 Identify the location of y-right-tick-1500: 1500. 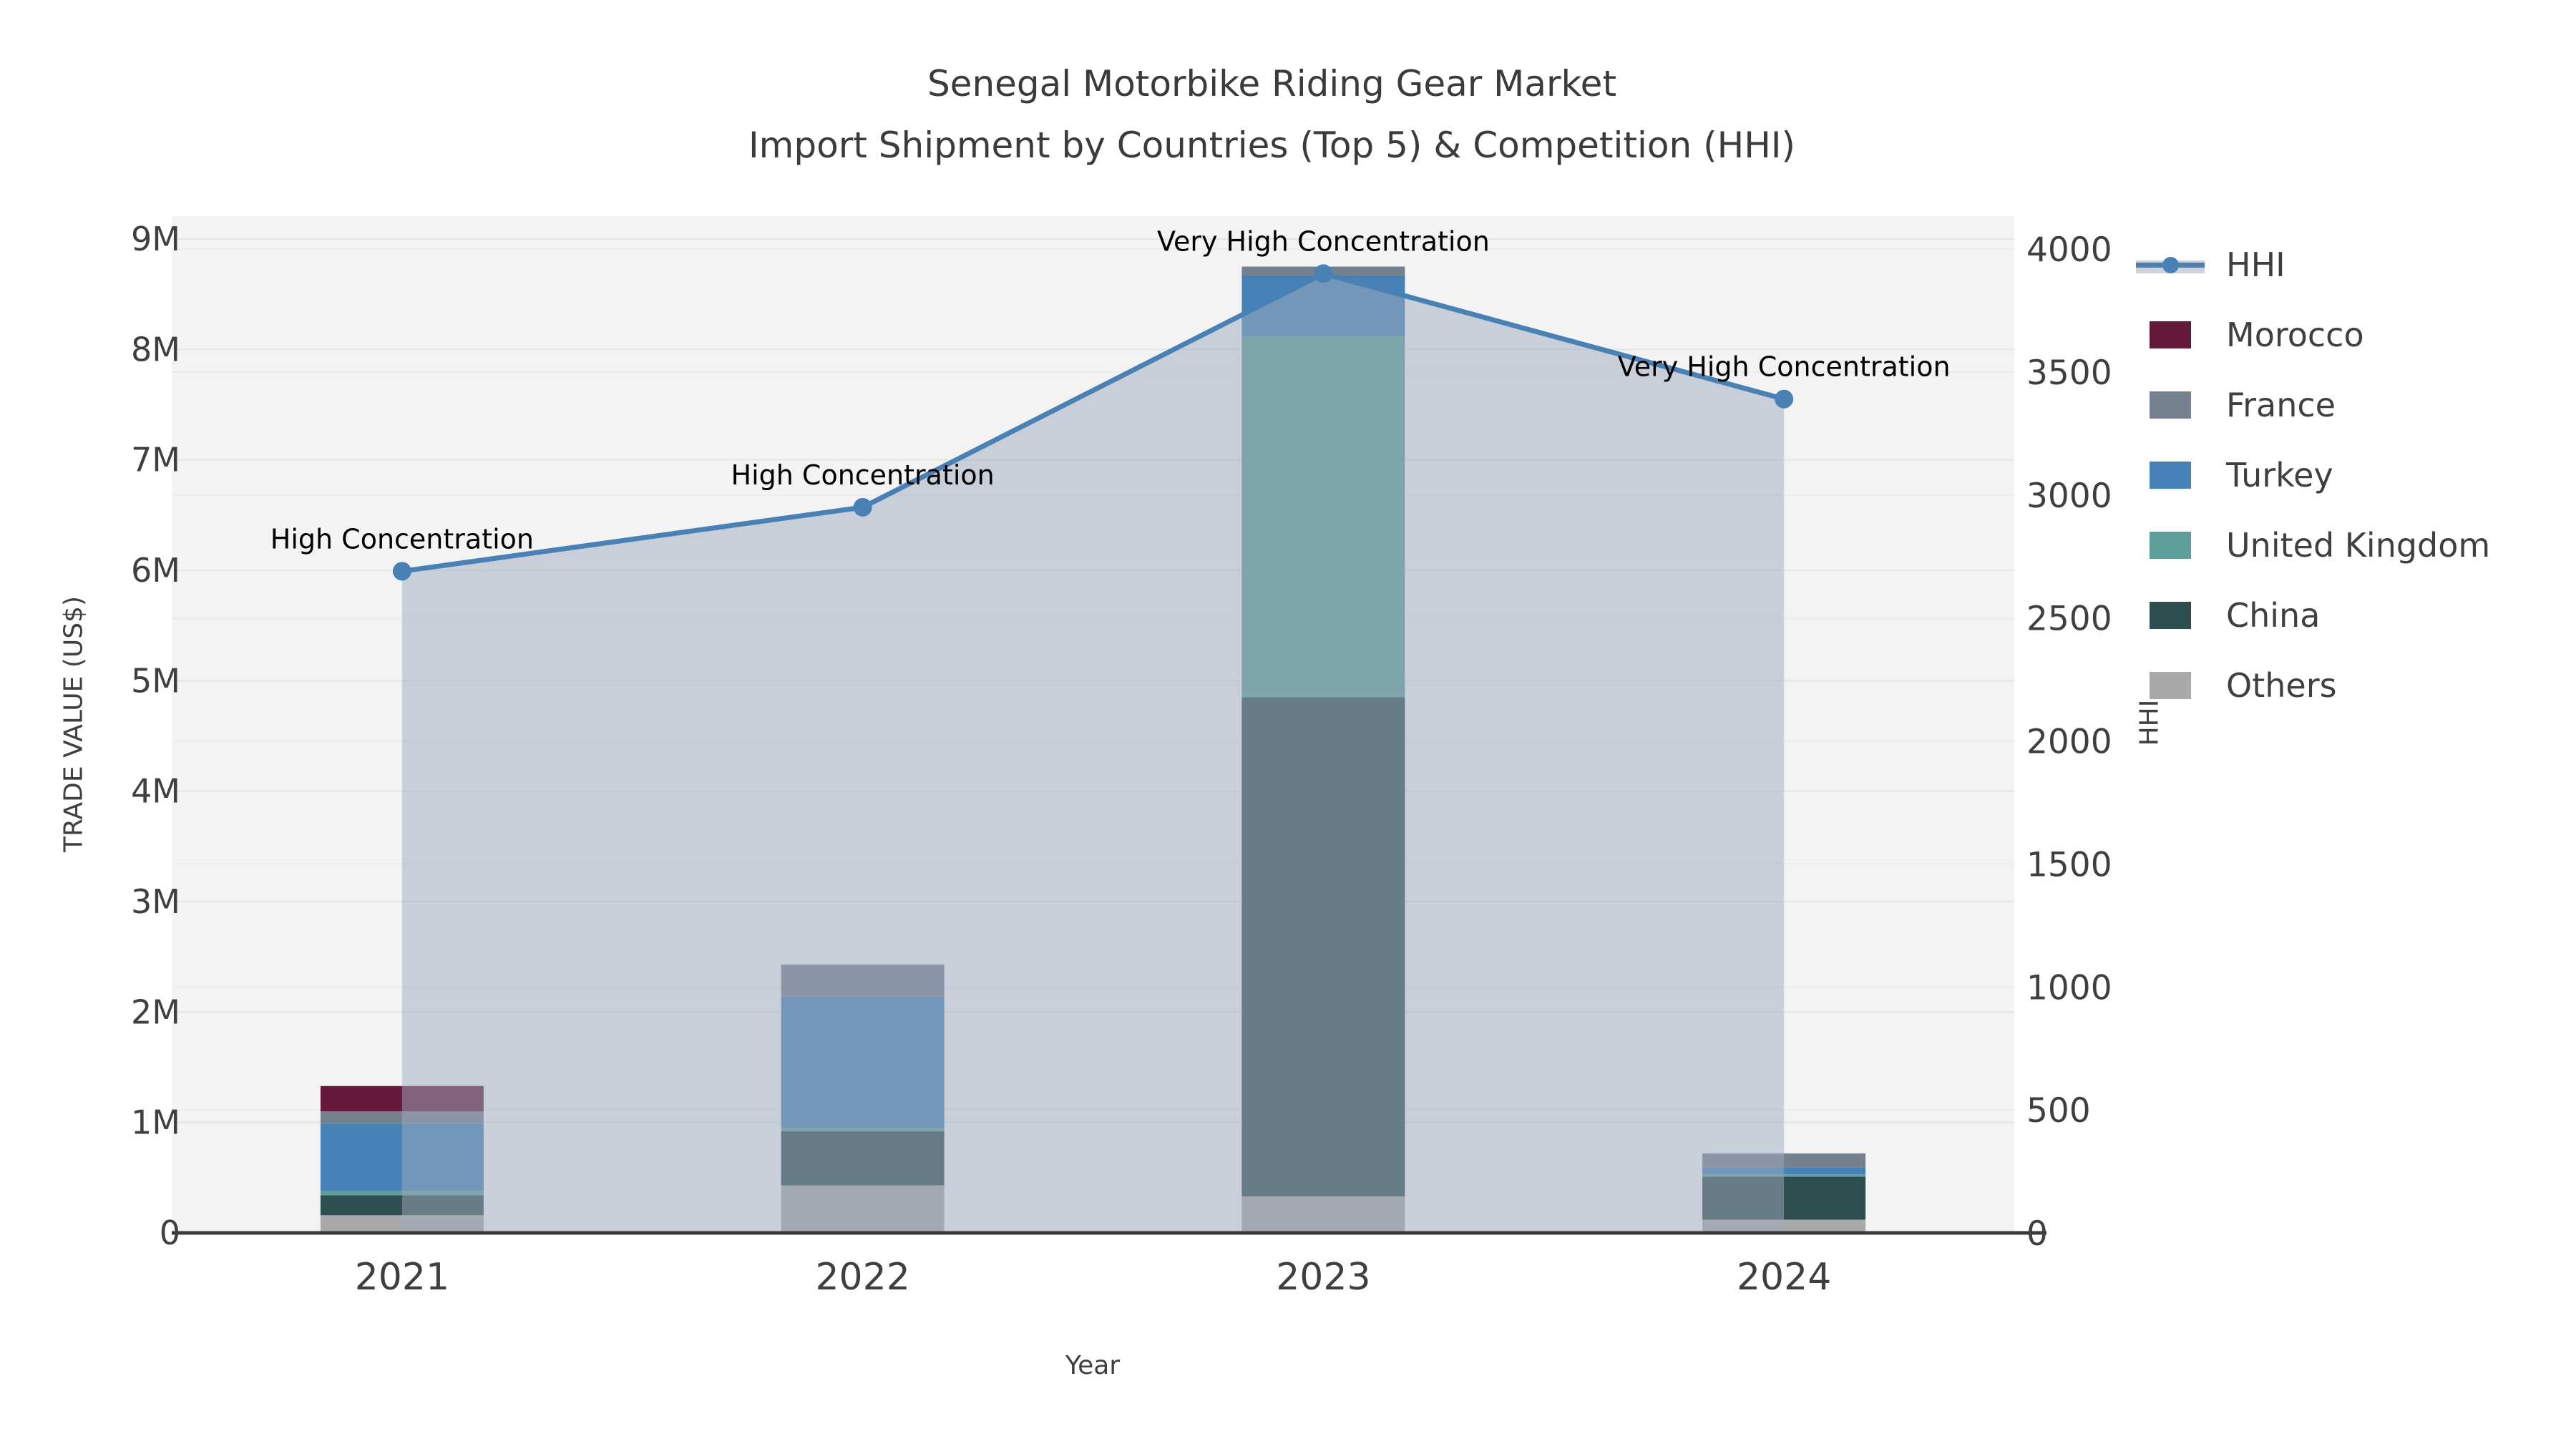
(2069, 864).